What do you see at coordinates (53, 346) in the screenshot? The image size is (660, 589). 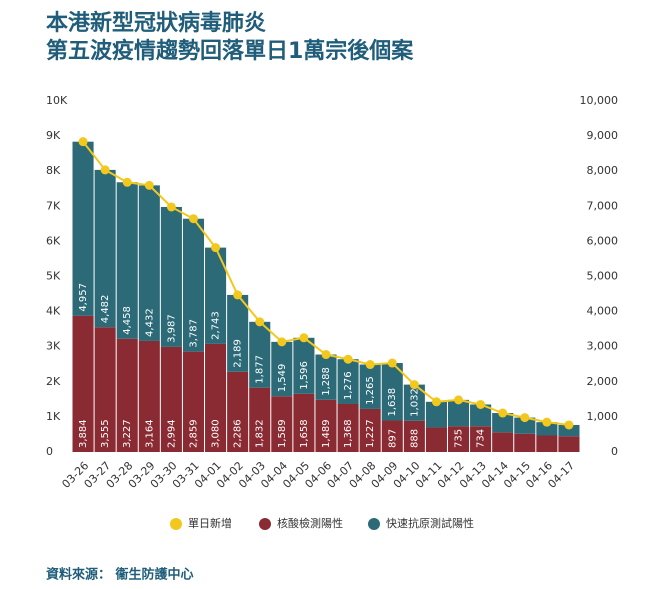 I see `y-tick-label: 3K` at bounding box center [53, 346].